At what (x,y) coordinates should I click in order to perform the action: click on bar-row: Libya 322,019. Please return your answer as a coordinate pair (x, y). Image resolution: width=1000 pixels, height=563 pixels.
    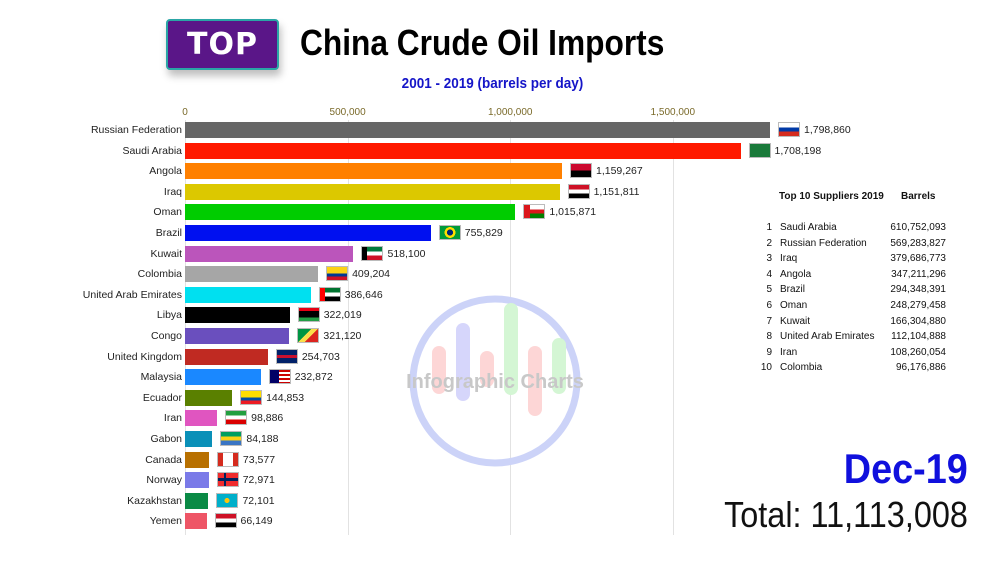
    Looking at the image, I should click on (500, 316).